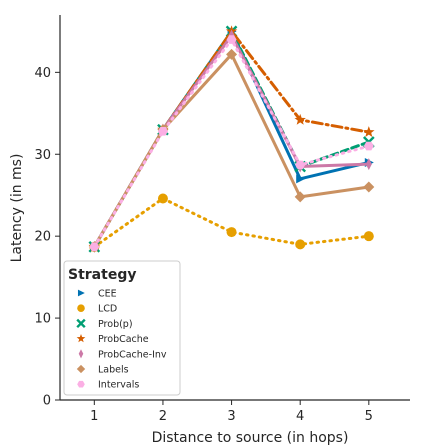 This screenshot has height=447, width=440. What do you see at coordinates (47, 401) in the screenshot?
I see `y-tick-label: 0` at bounding box center [47, 401].